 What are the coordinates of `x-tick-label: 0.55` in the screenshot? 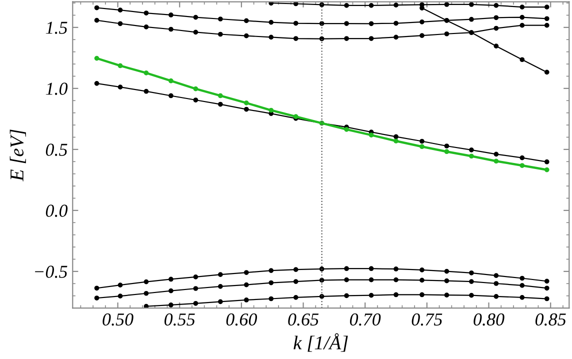 It's located at (179, 319).